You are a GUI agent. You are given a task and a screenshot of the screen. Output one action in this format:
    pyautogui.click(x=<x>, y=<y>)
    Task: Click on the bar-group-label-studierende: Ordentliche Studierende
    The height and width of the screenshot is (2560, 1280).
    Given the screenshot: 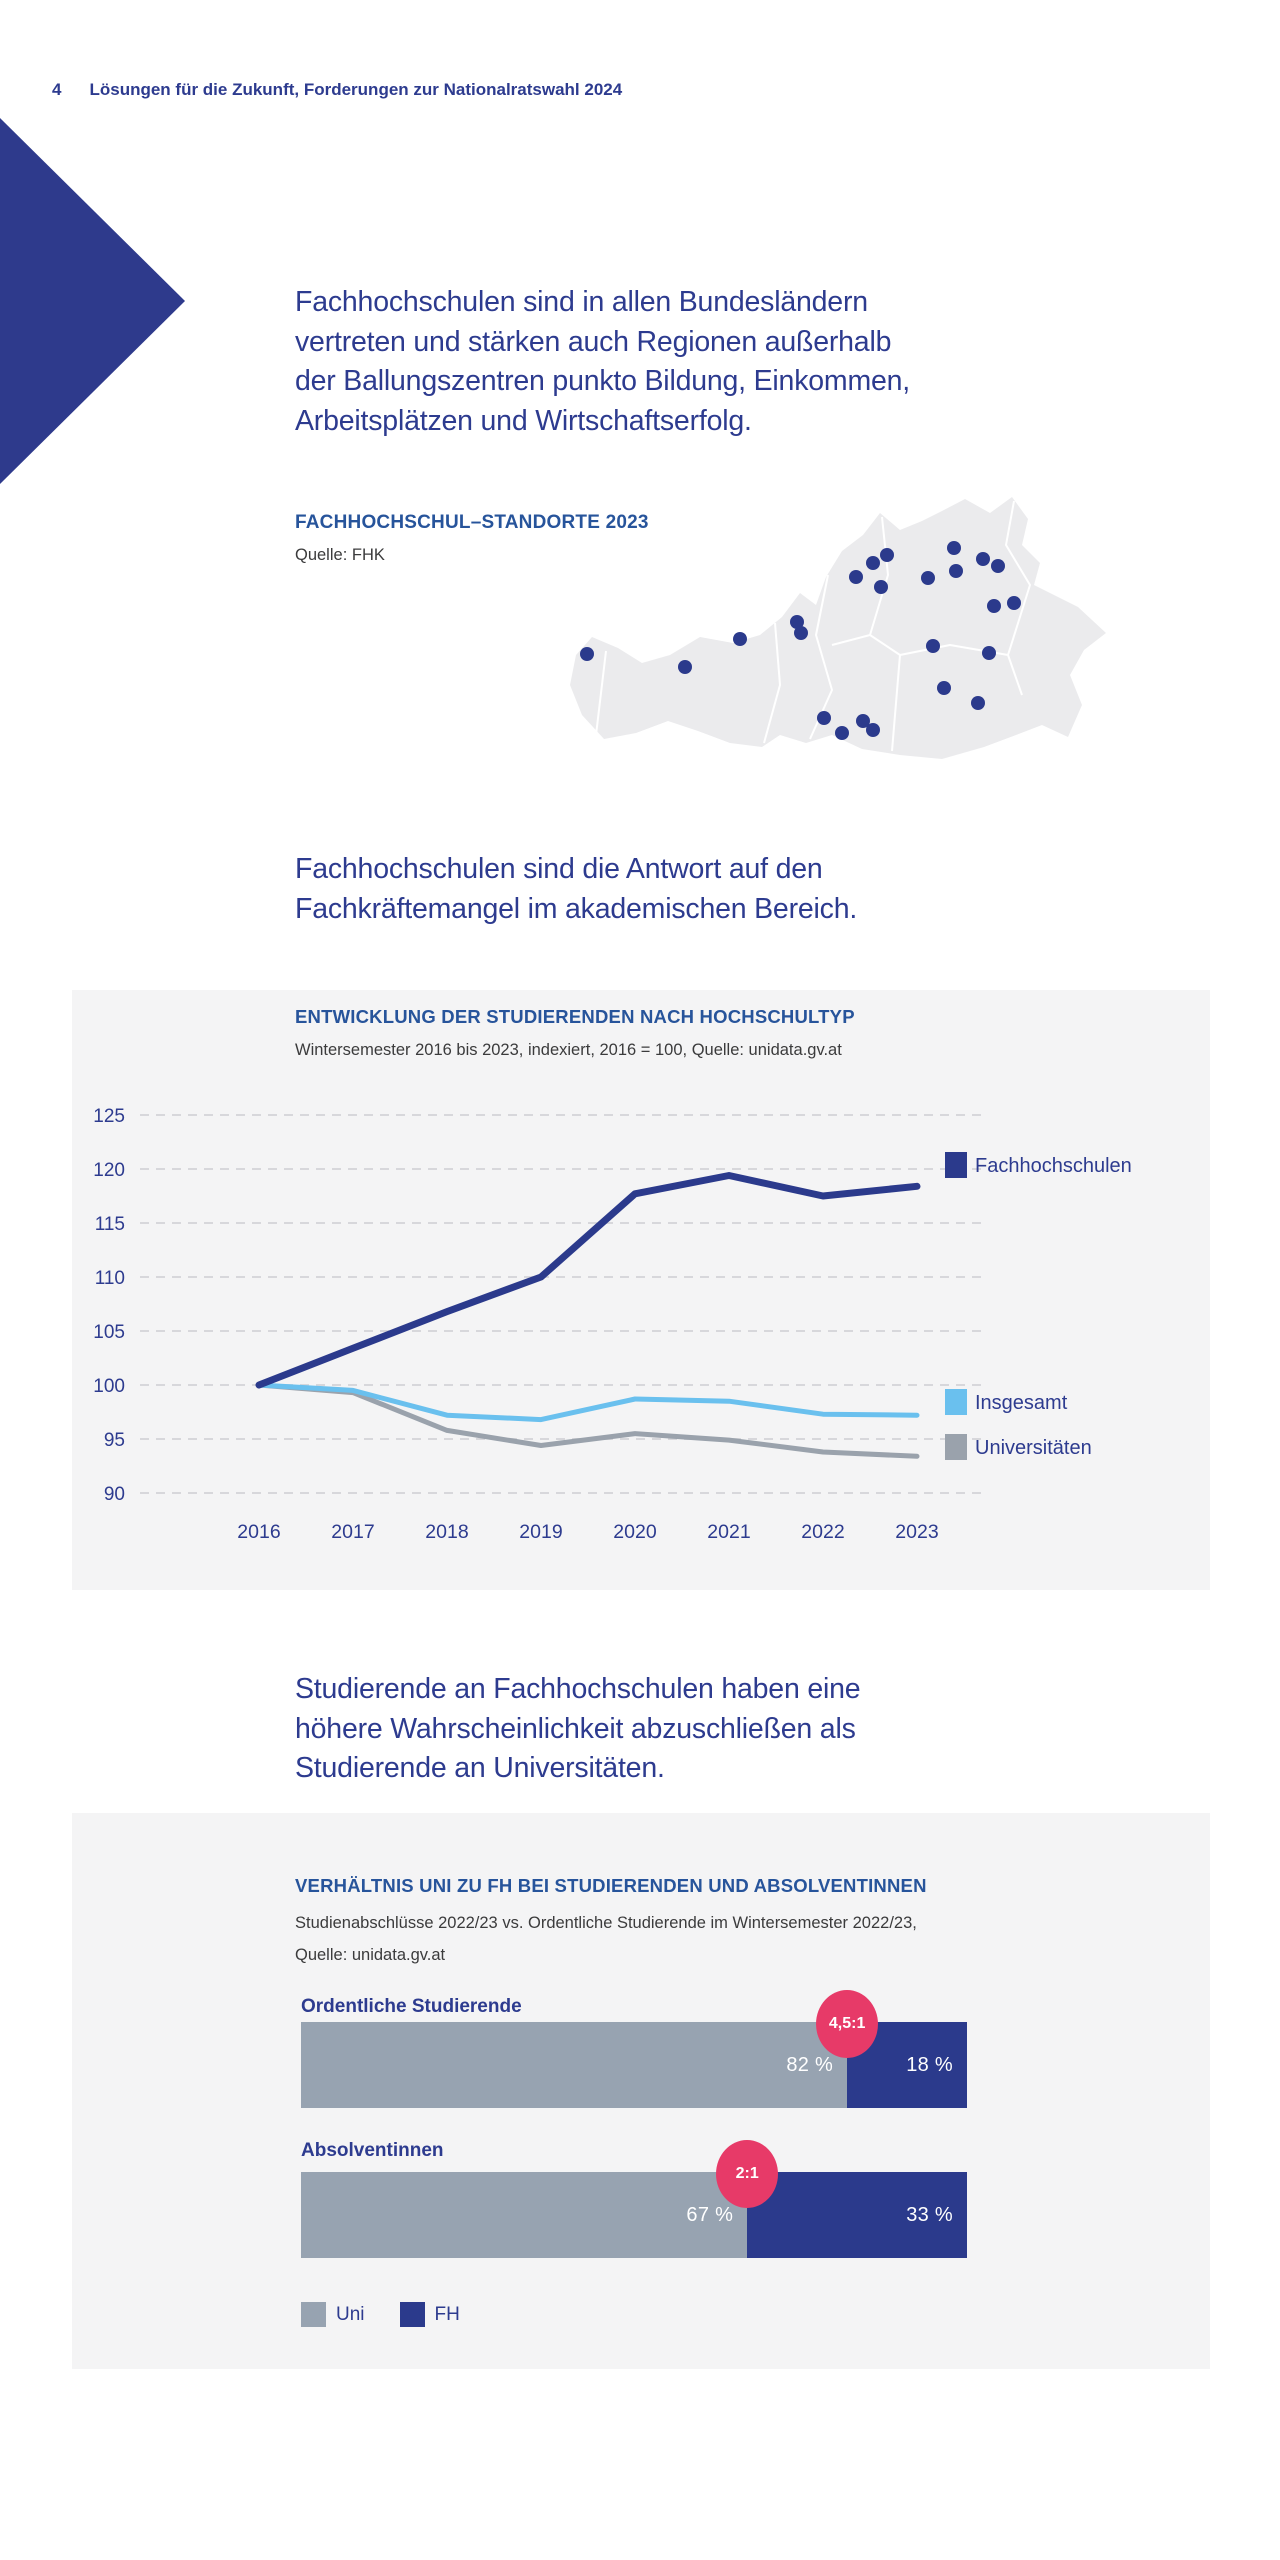 What is the action you would take?
    pyautogui.click(x=411, y=2006)
    